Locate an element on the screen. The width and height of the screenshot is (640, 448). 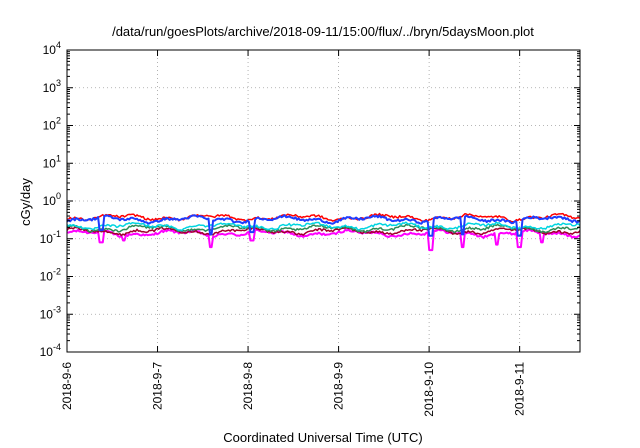
y-tick-label-exponent: 1 is located at coordinates (58, 158).